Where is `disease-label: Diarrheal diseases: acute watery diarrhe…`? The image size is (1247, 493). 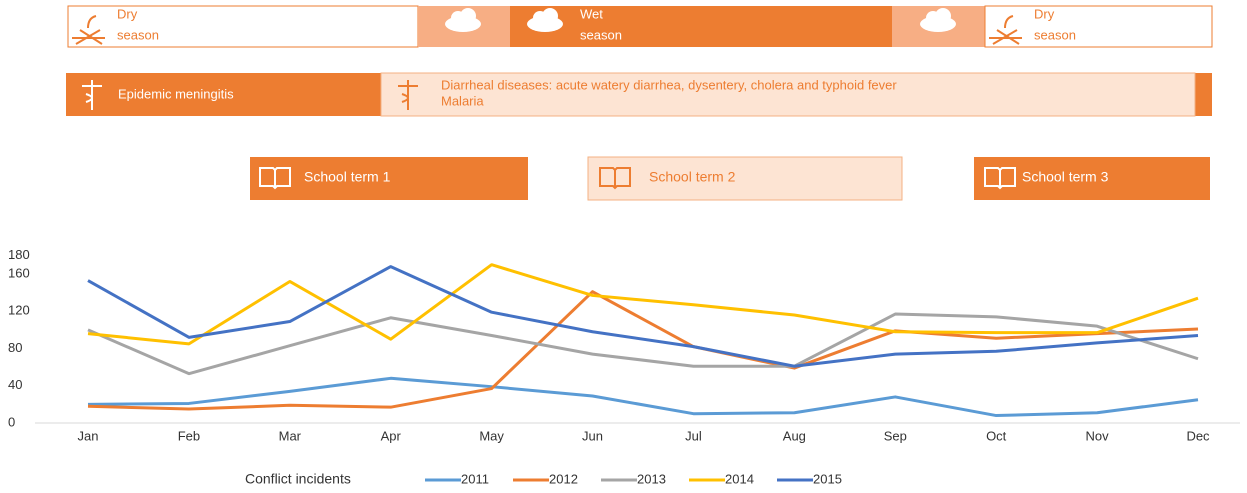 disease-label: Diarrheal diseases: acute watery diarrhe… is located at coordinates (669, 84).